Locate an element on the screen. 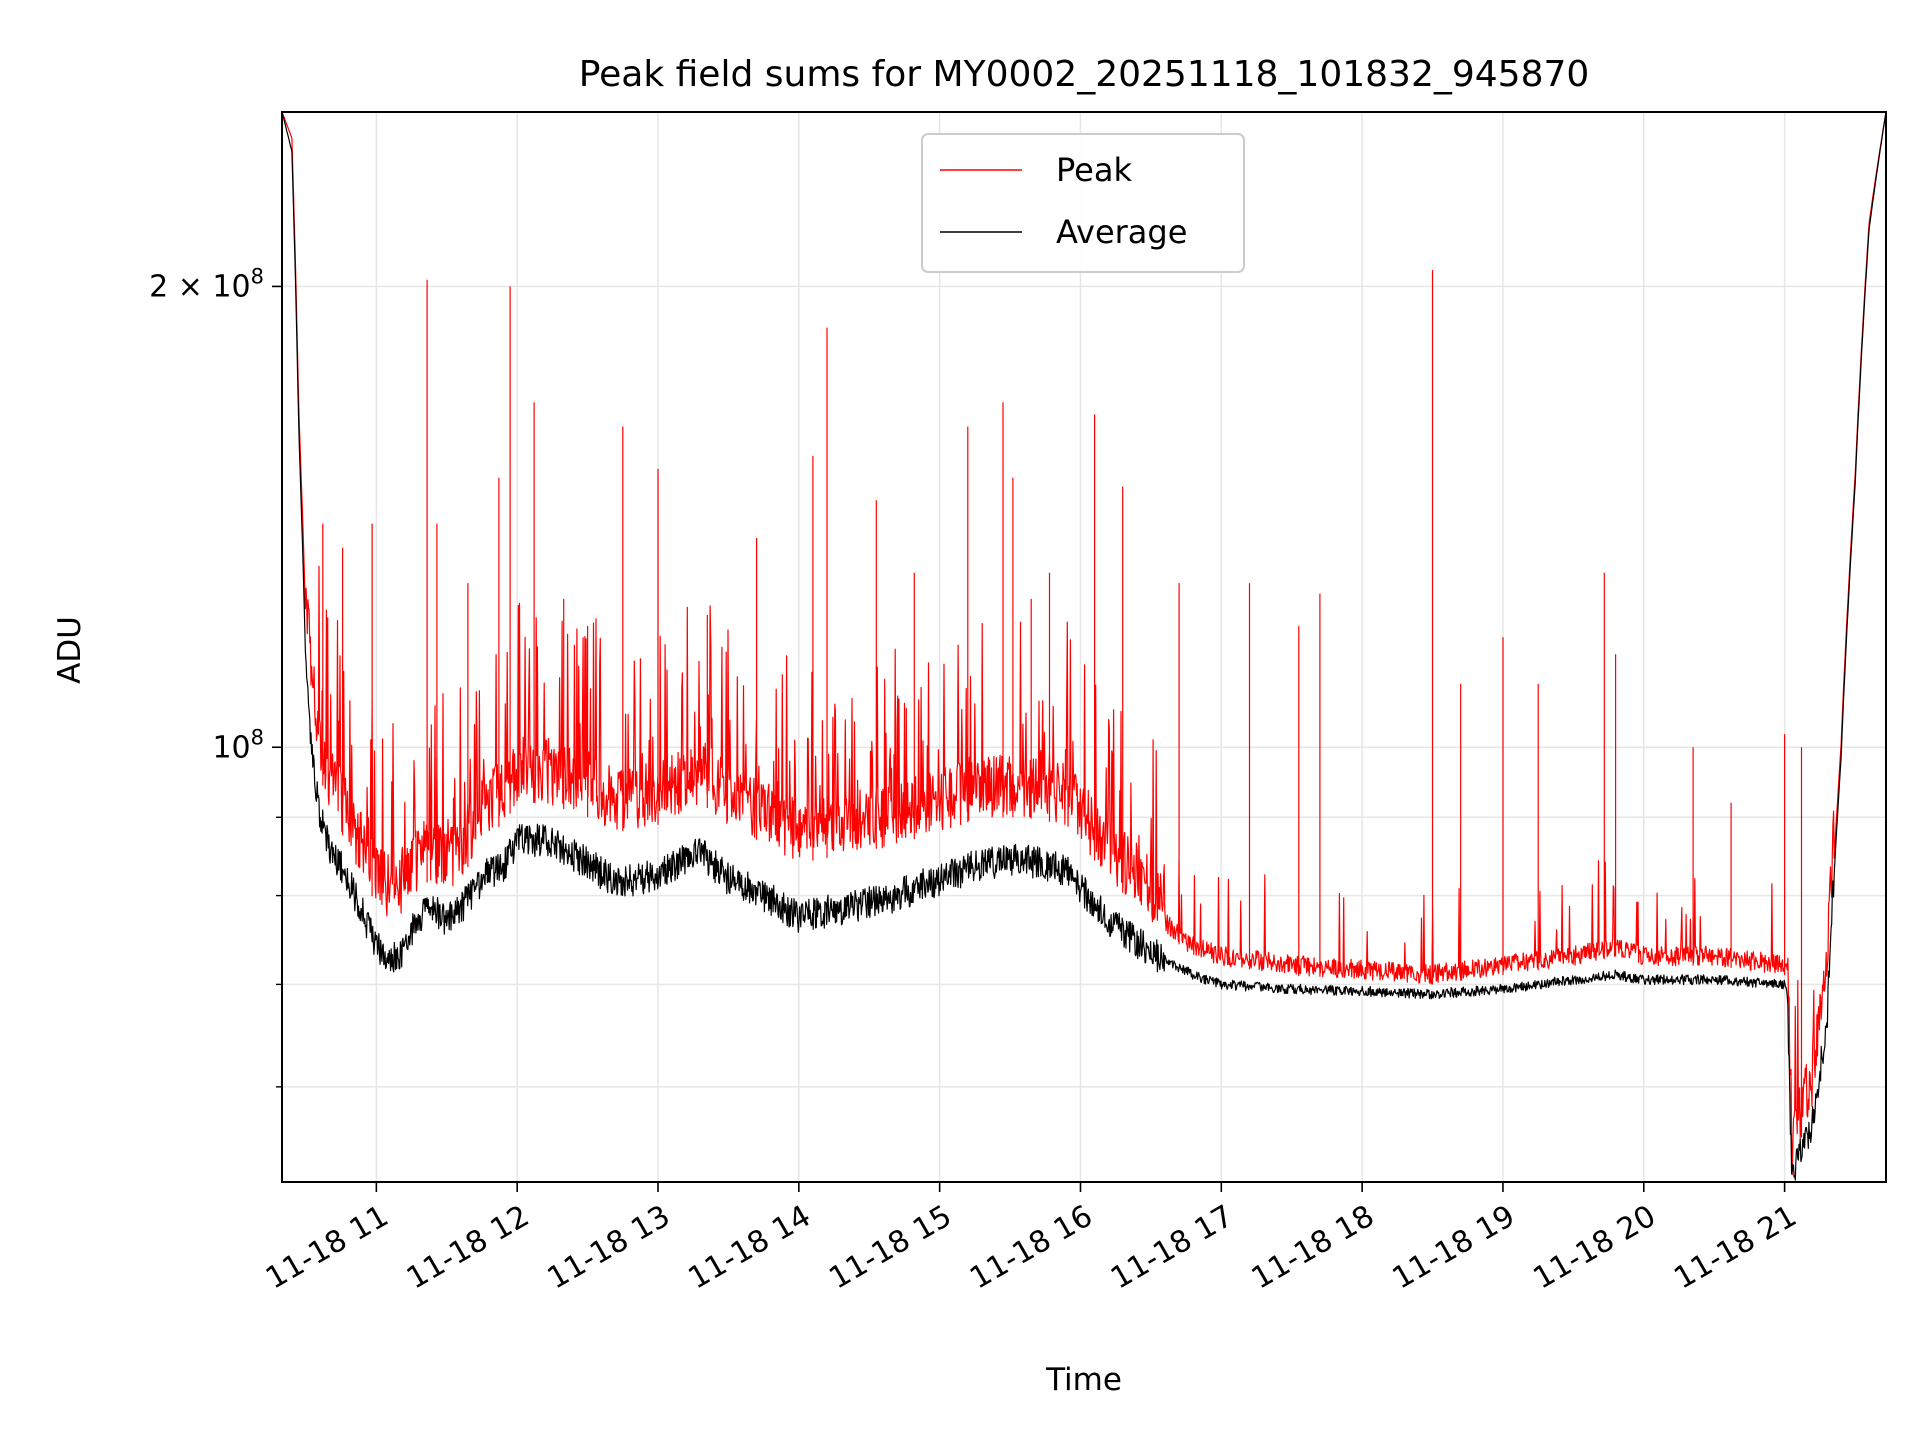  legend: Peak Average is located at coordinates (1083, 203).